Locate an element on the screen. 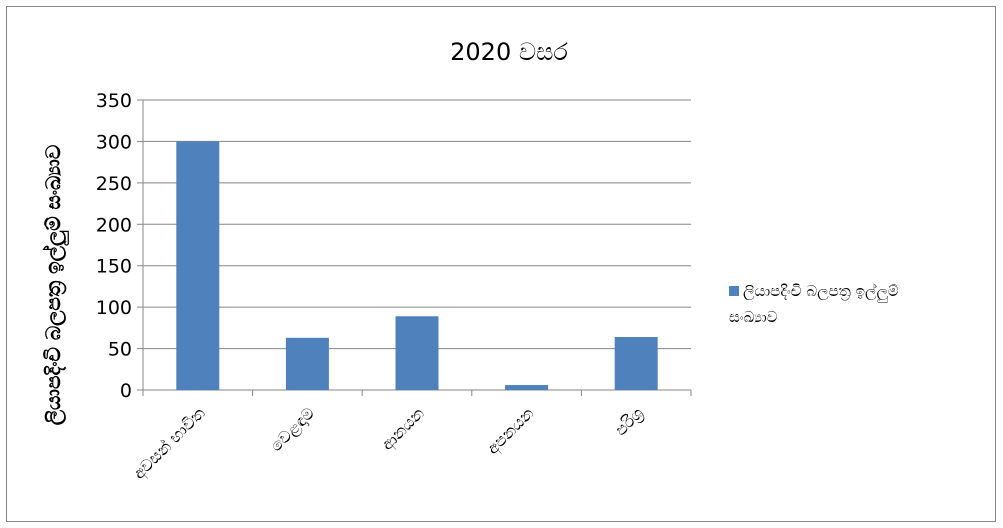  legend-label: ලියාපදිංචි බලපත්‍ර ඉල්ලුම් සංඛ්‍යාව is located at coordinates (816, 304).